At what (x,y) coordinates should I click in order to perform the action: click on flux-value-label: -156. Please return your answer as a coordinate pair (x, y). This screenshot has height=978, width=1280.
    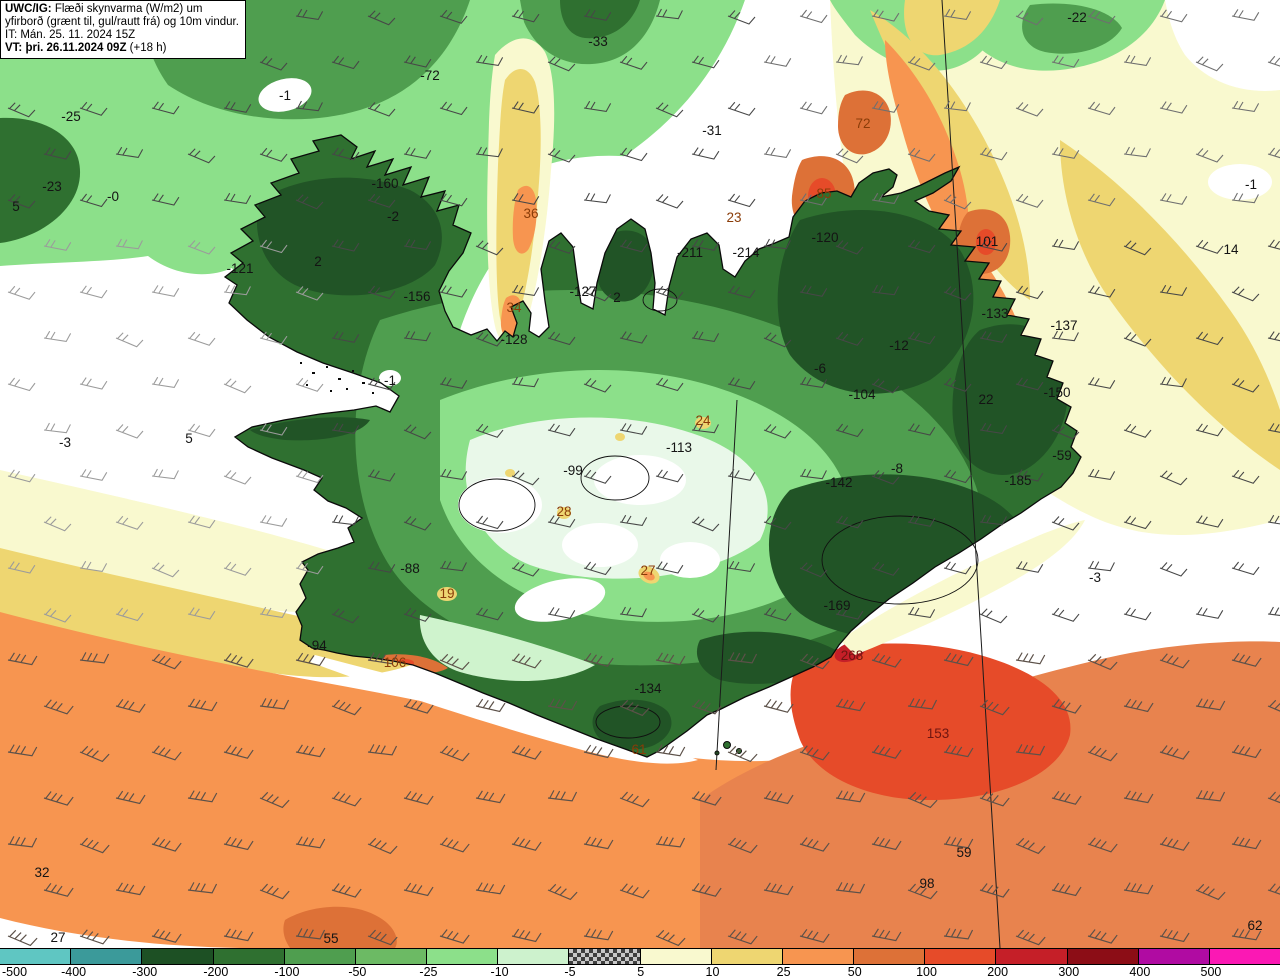
    Looking at the image, I should click on (416, 296).